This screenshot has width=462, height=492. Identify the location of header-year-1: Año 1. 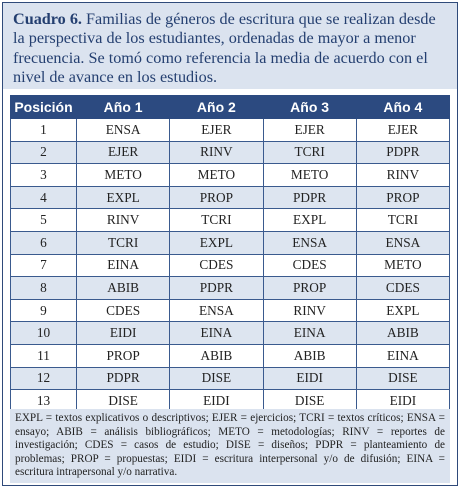
(123, 107).